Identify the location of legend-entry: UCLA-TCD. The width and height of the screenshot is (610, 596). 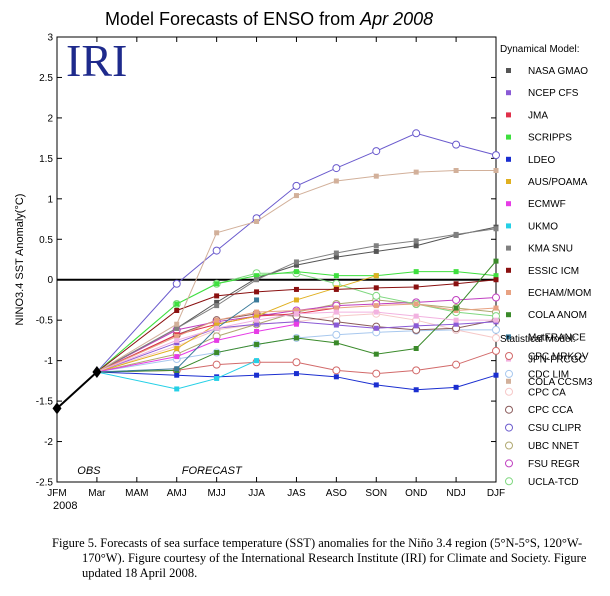
(553, 482).